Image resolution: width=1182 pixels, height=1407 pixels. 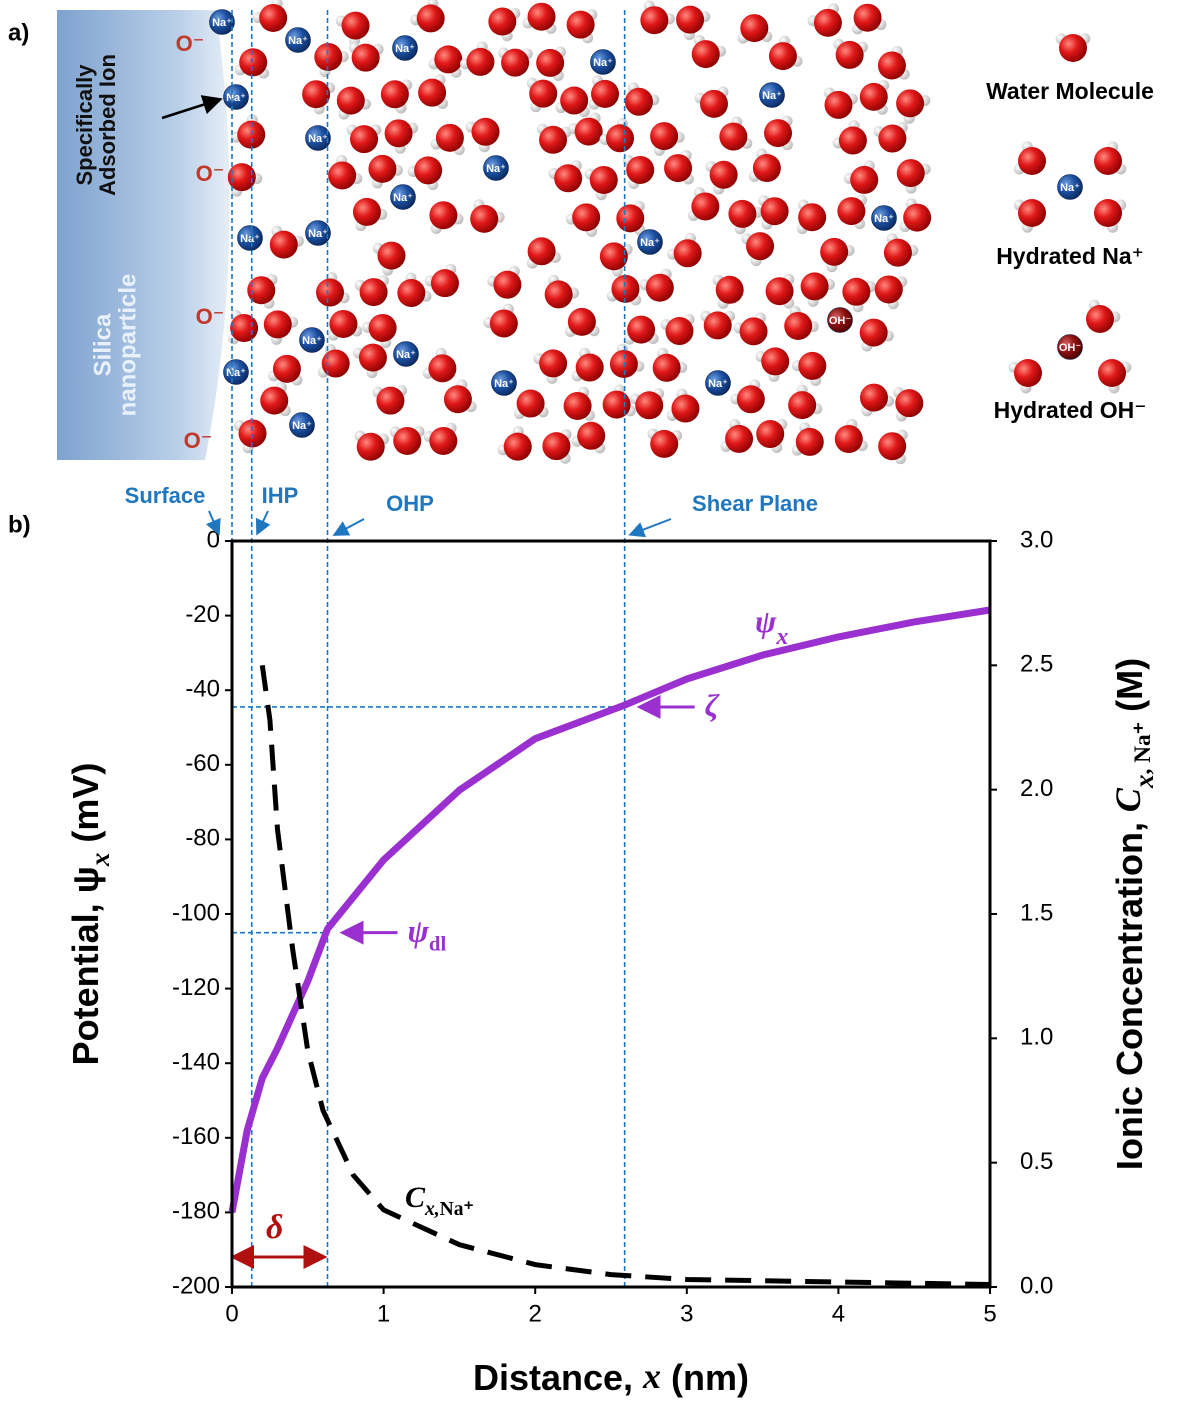 What do you see at coordinates (196, 987) in the screenshot?
I see `y-tick-label: -120` at bounding box center [196, 987].